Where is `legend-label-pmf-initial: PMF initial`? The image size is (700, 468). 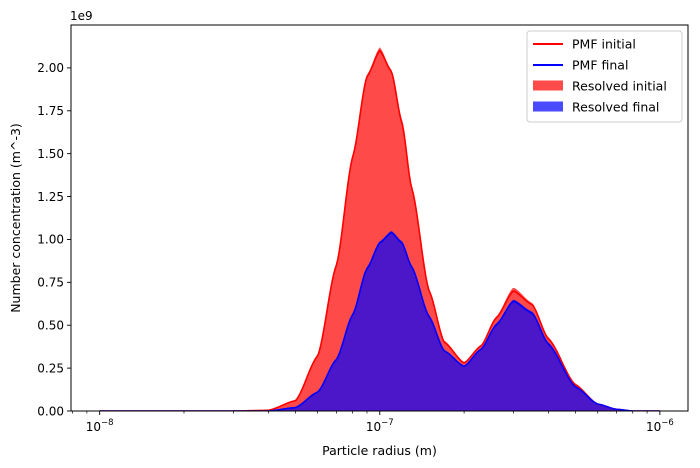
legend-label-pmf-initial: PMF initial is located at coordinates (604, 44).